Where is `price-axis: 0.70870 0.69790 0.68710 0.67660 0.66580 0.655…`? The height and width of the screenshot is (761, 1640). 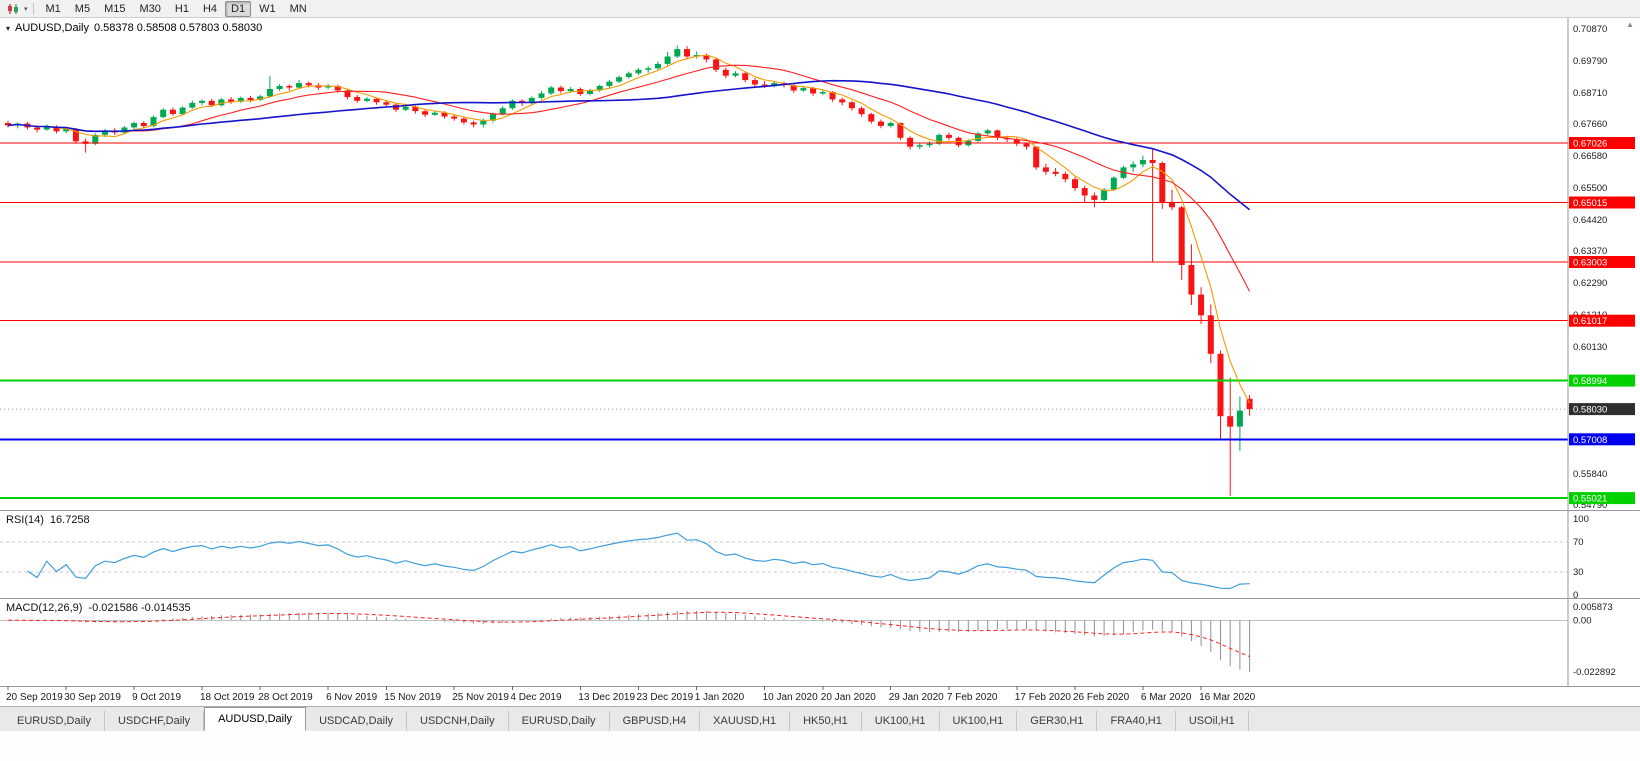 price-axis: 0.70870 0.69790 0.68710 0.67660 0.66580 0.655… is located at coordinates (1601, 264).